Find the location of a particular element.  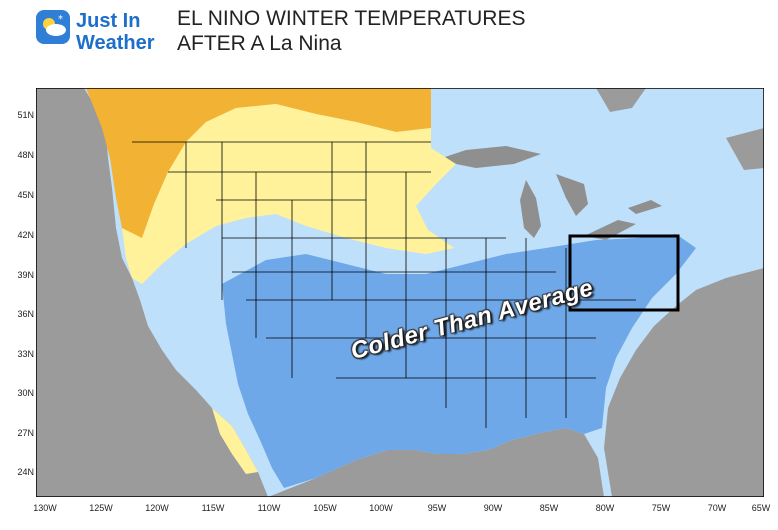

lon-label: 95W is located at coordinates (437, 508).